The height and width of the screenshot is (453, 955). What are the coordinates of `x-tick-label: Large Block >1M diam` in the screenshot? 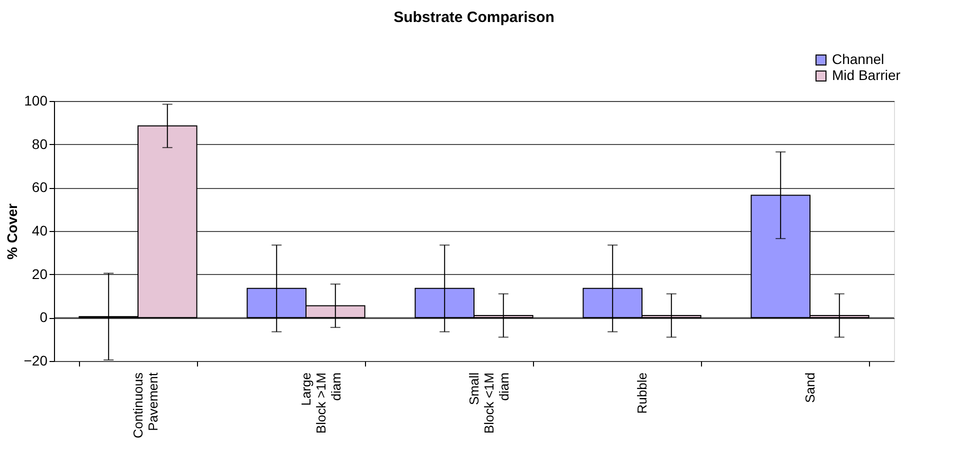 It's located at (321, 403).